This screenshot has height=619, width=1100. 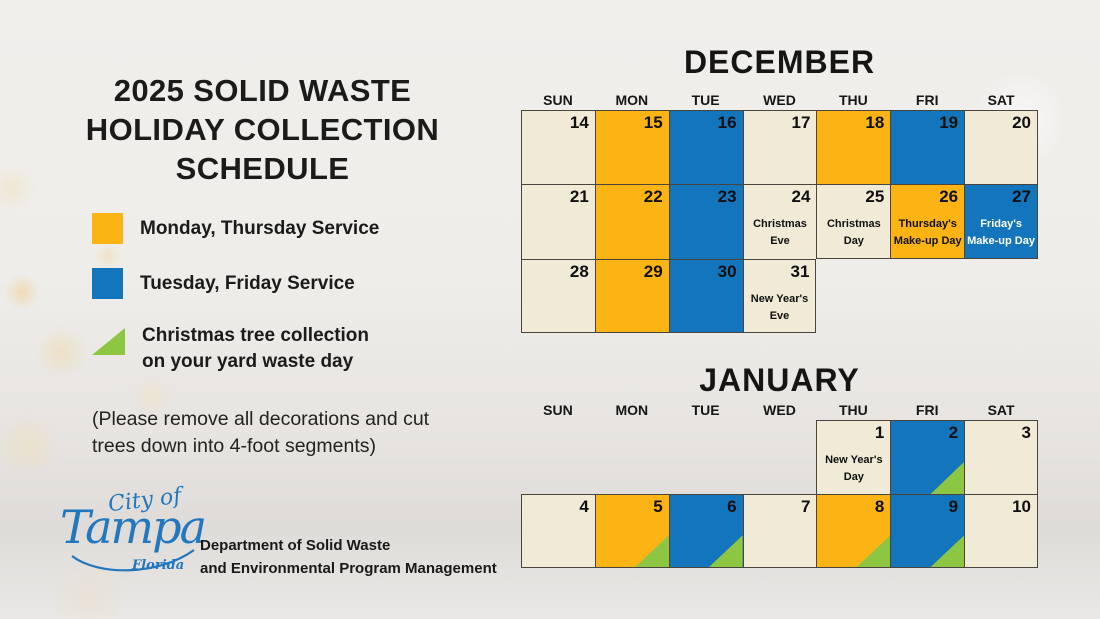 I want to click on day-number: 9, so click(x=953, y=506).